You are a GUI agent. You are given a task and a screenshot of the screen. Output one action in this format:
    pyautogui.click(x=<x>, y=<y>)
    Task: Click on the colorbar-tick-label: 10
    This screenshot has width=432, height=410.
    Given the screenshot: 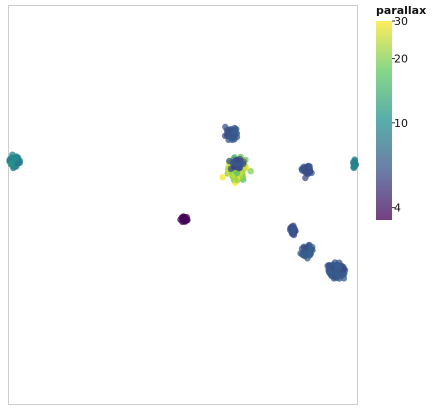 What is the action you would take?
    pyautogui.click(x=401, y=123)
    